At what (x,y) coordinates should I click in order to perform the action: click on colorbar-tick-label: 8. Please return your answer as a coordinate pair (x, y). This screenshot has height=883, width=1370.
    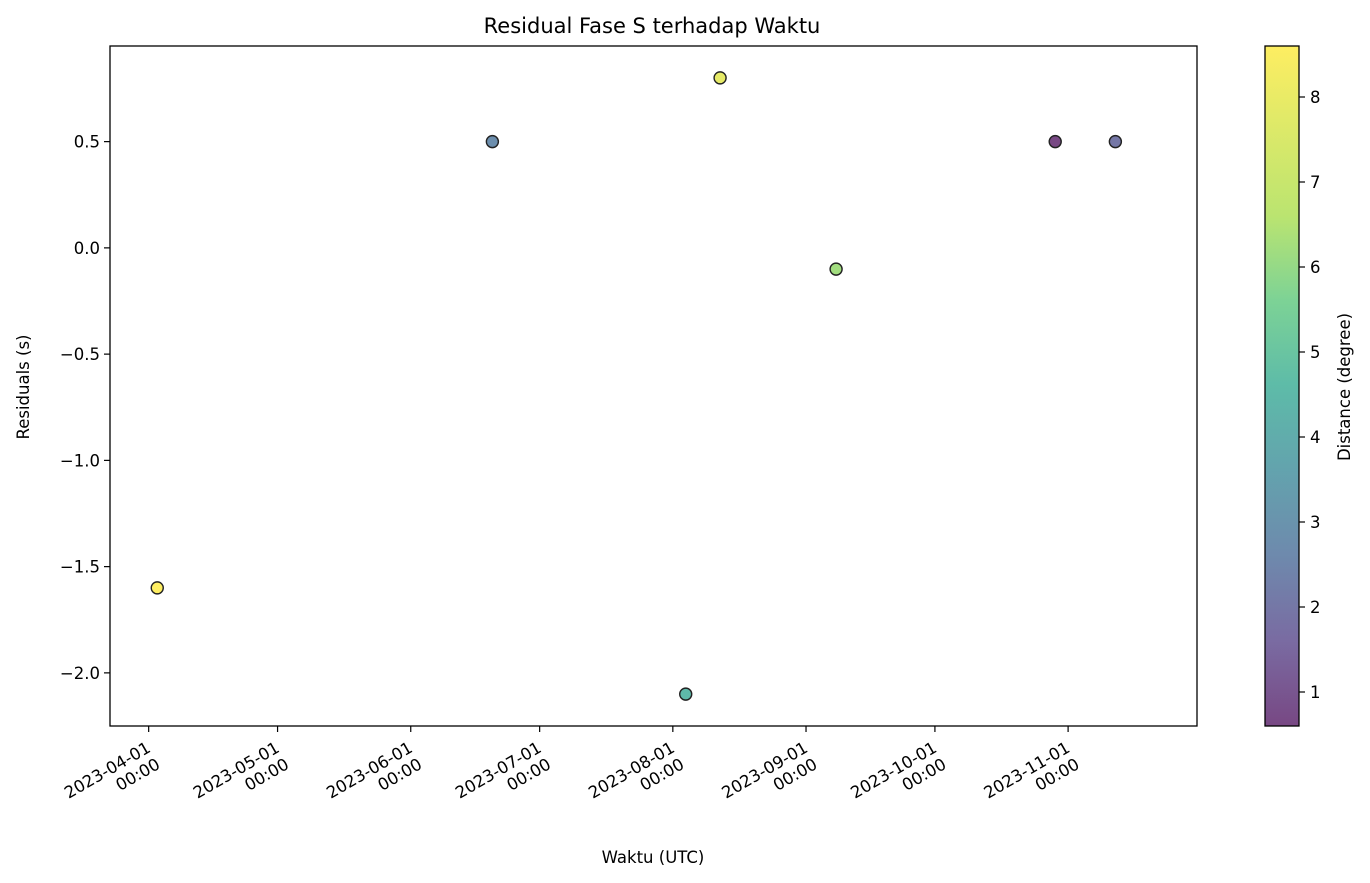
    Looking at the image, I should click on (1315, 97).